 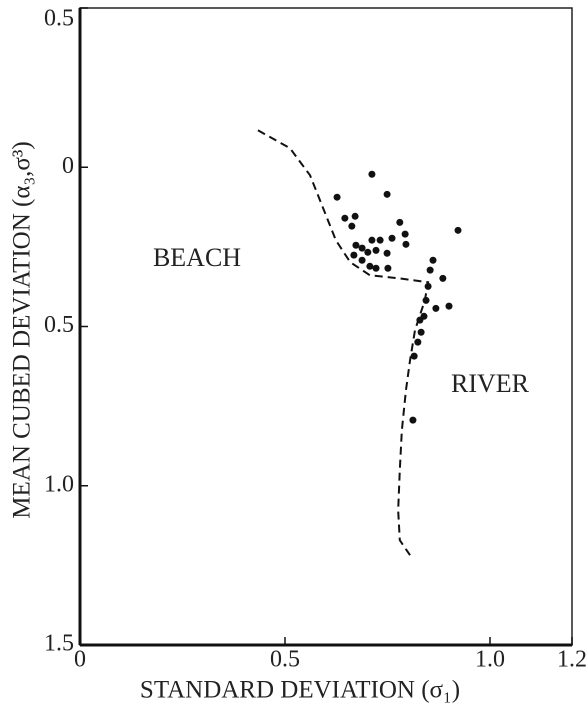 I want to click on x-axis-label: STANDARD DEVIATION (σ₁), so click(x=300, y=690).